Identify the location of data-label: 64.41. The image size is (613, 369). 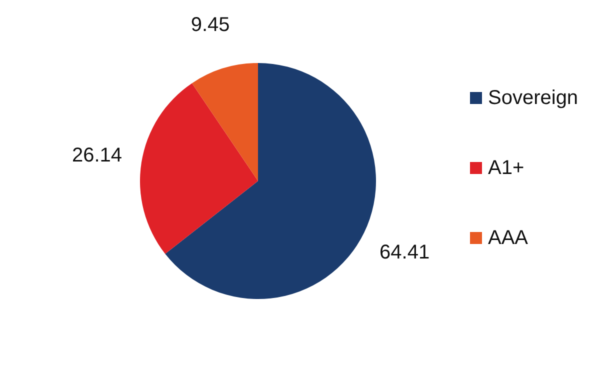
(405, 252).